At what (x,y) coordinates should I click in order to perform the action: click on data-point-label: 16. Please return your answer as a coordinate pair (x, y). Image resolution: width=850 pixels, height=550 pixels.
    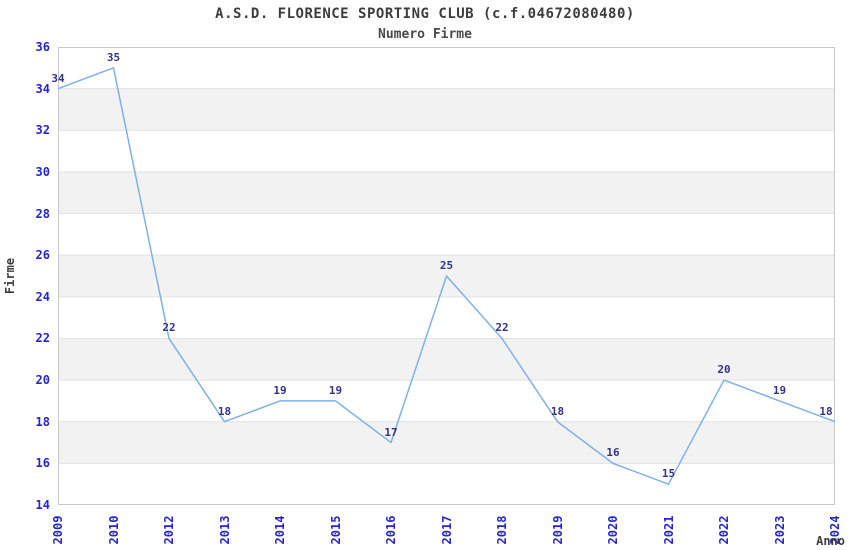
    Looking at the image, I should click on (613, 453).